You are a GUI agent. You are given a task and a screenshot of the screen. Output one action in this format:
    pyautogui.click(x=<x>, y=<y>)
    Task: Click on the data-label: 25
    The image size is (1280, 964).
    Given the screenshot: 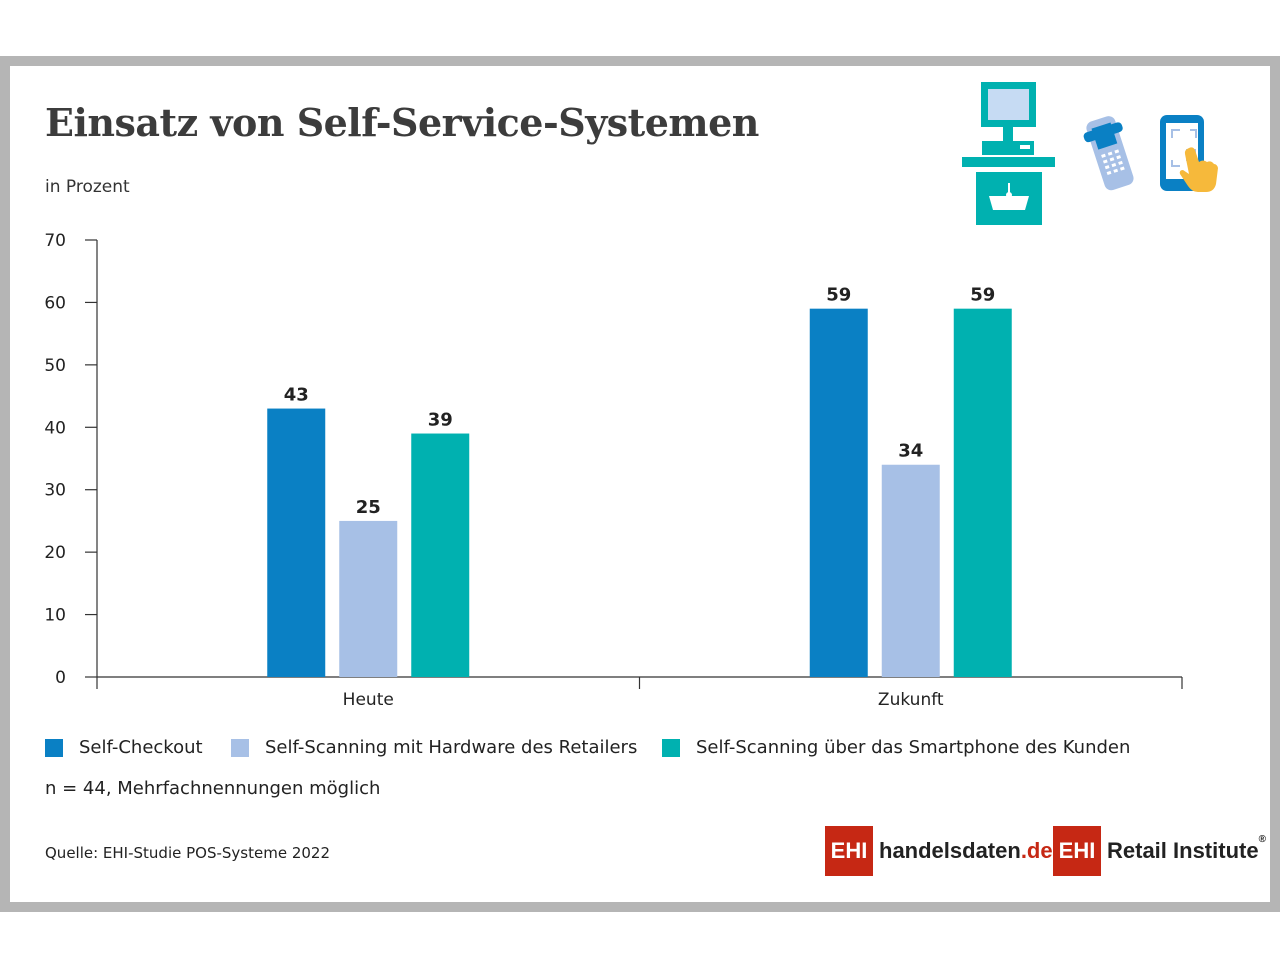 What is the action you would take?
    pyautogui.click(x=368, y=507)
    